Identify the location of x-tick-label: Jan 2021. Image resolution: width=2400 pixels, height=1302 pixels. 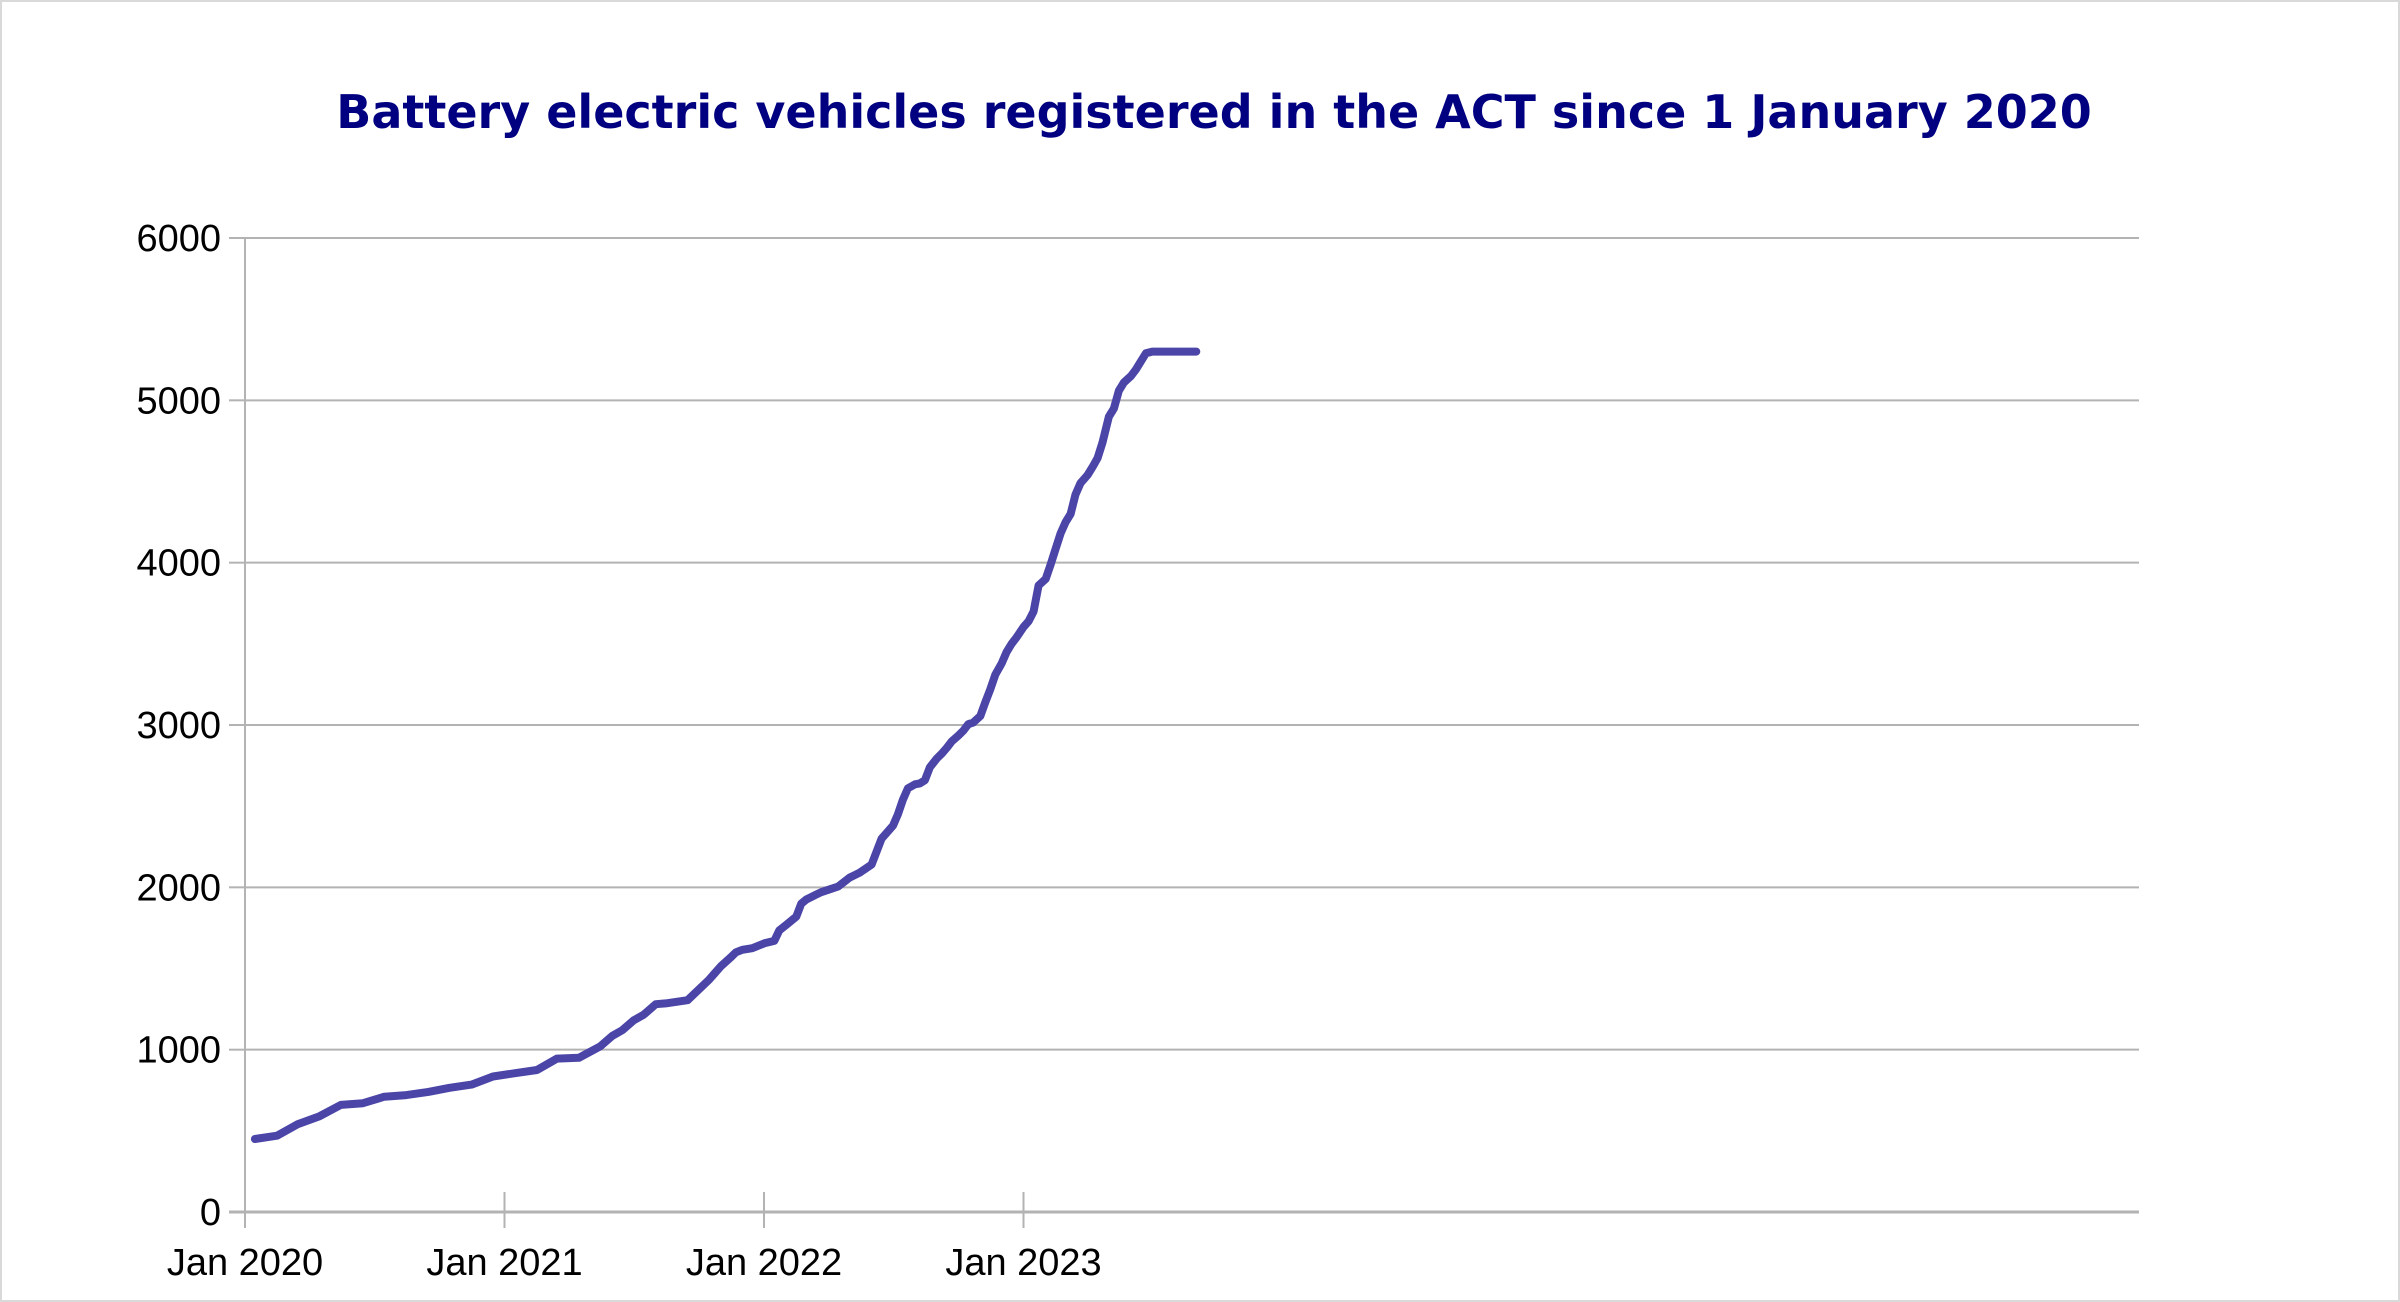
(504, 1263).